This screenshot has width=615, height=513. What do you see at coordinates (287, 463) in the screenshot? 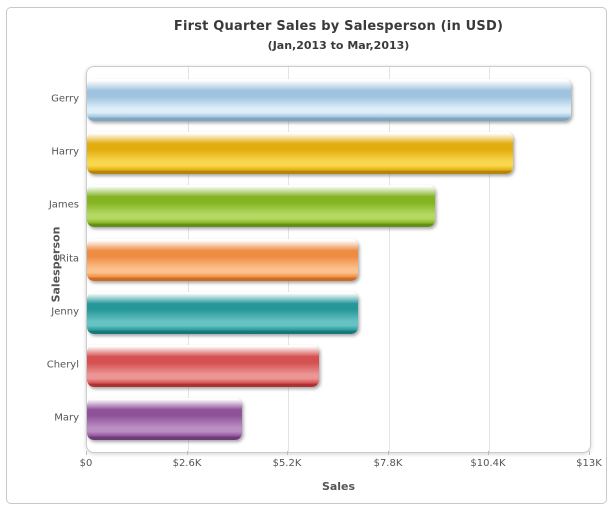
I see `tick-label-$5.2K: $5.2K` at bounding box center [287, 463].